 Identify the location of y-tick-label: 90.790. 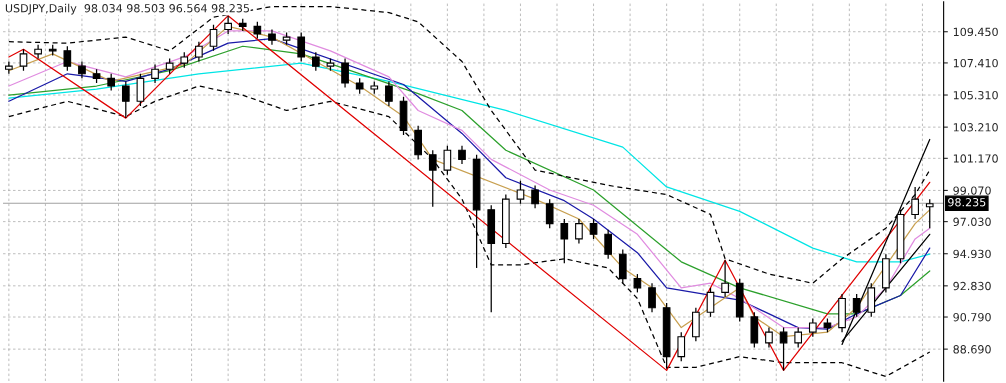
(972, 317).